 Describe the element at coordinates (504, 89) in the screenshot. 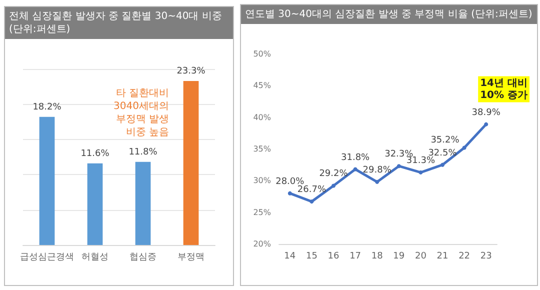

I see `annotation: 14년 대비 10% 증가` at that location.